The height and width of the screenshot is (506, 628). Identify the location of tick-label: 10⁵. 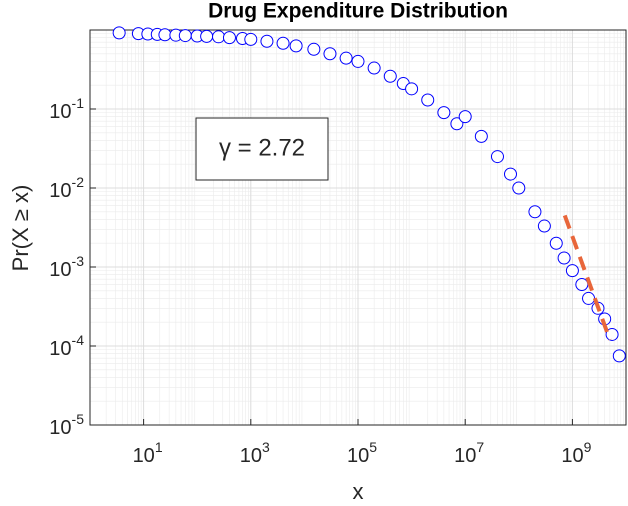
(362, 453).